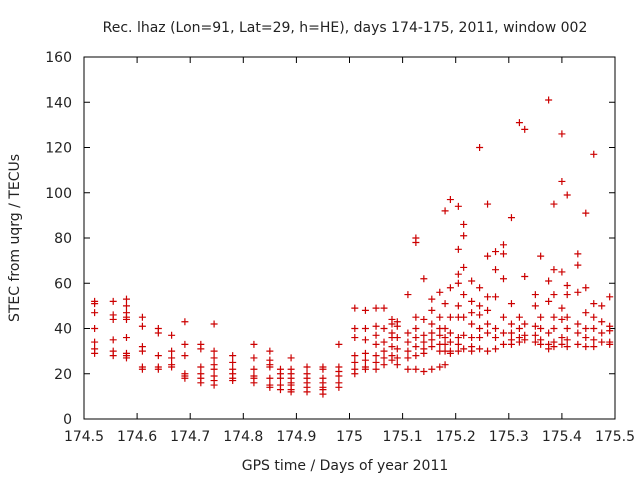 This screenshot has height=480, width=640. What do you see at coordinates (296, 437) in the screenshot?
I see `x-tick-label: 174.9` at bounding box center [296, 437].